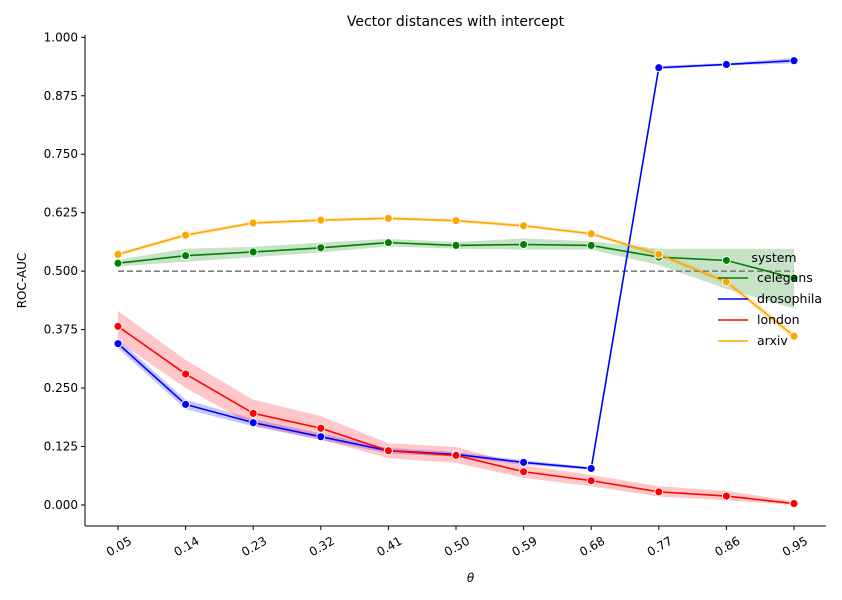 The width and height of the screenshot is (842, 600). What do you see at coordinates (772, 340) in the screenshot?
I see `legend-label-arxiv: arxiv` at bounding box center [772, 340].